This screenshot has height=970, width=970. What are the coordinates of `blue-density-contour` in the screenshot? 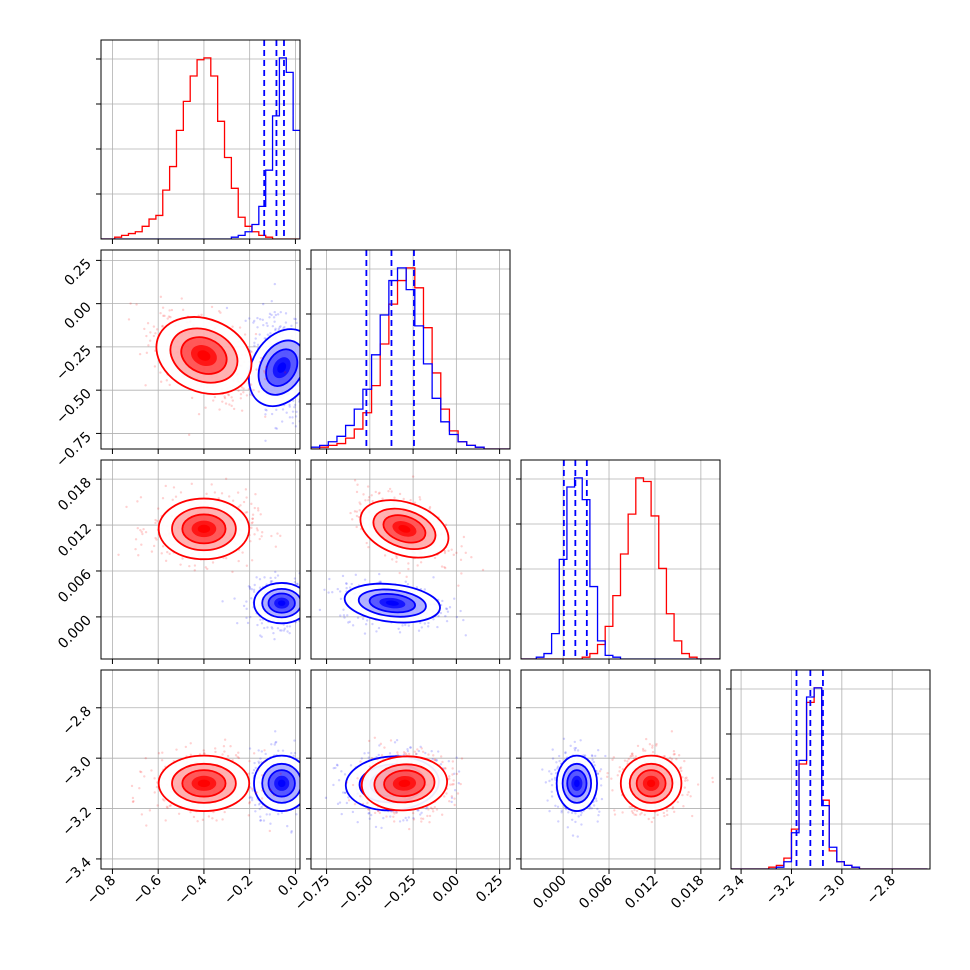 It's located at (281, 603).